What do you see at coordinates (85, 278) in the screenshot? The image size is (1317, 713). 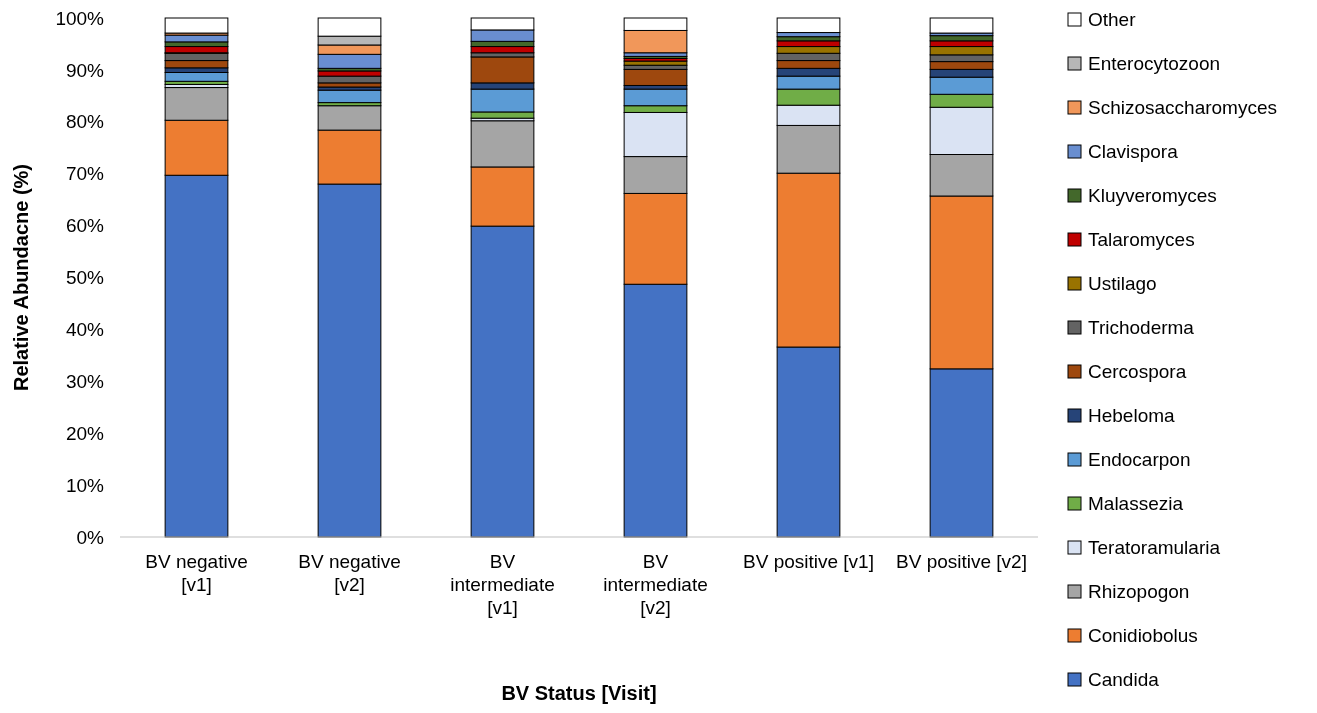 I see `y-tick-label: 50%` at bounding box center [85, 278].